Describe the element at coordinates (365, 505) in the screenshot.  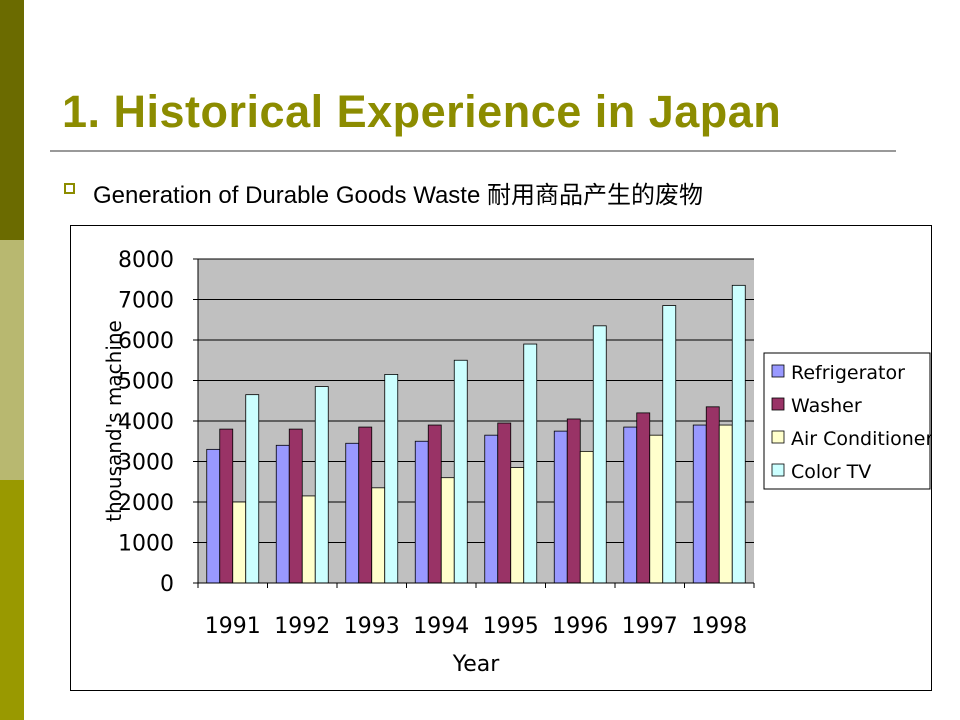
I see `bar-washer-1993` at that location.